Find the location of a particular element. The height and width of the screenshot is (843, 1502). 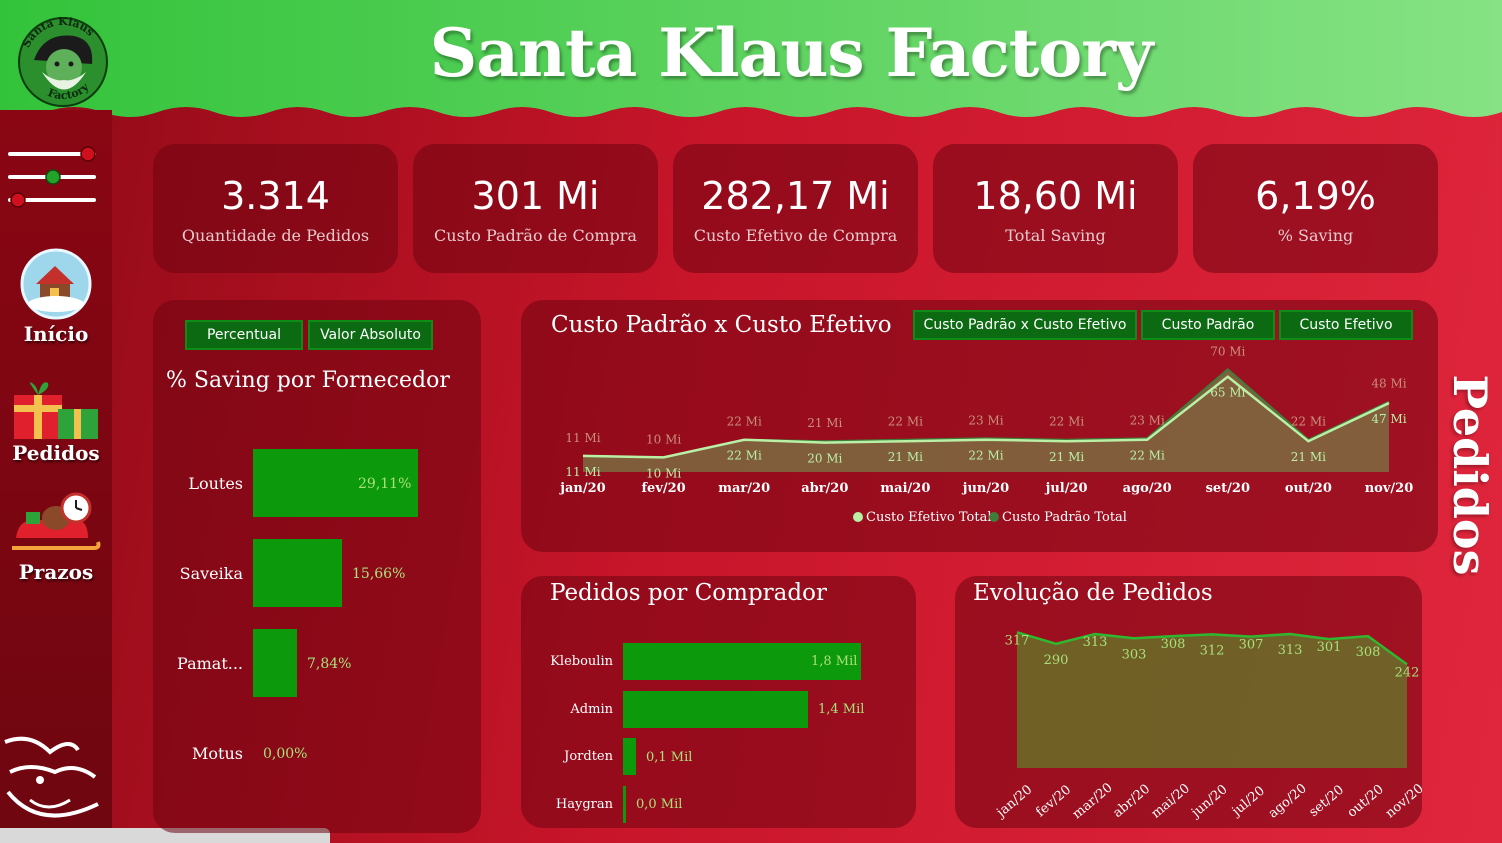

page-name-text: Pedidos is located at coordinates (1470, 475).